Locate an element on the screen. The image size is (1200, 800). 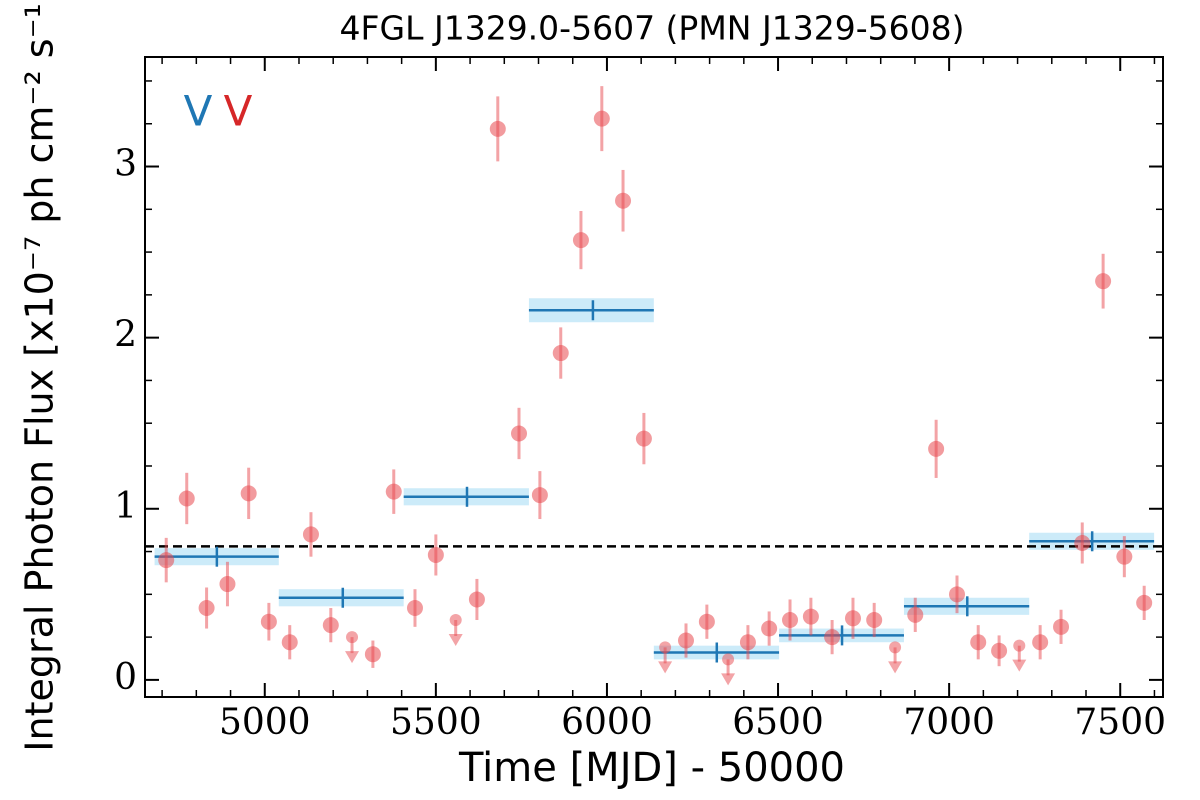
y-tick-label: 3 is located at coordinates (125, 164).